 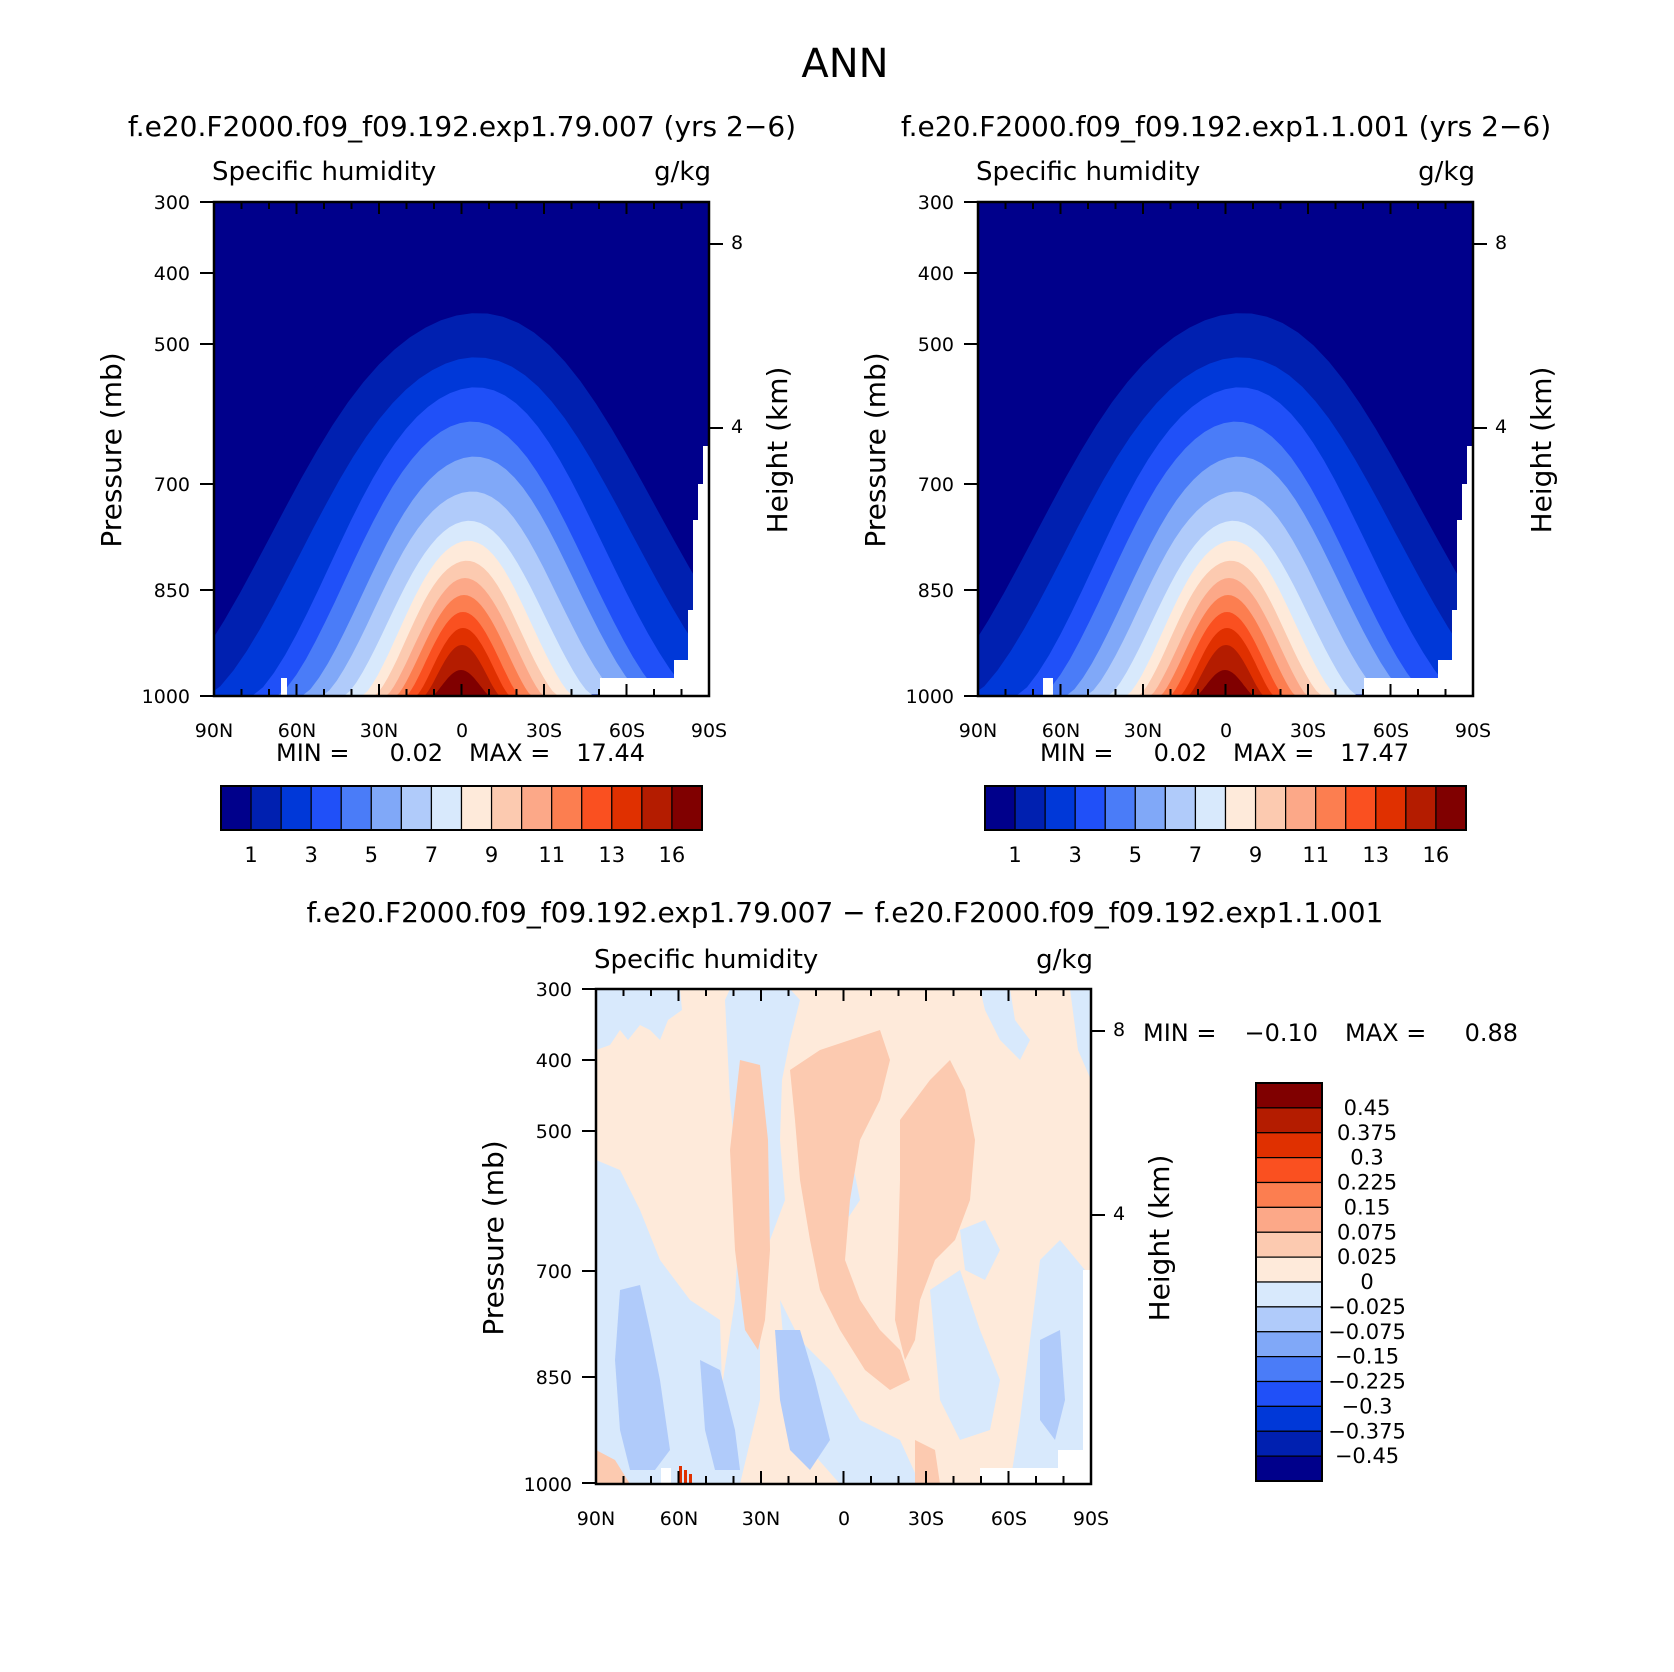 What do you see at coordinates (1367, 1456) in the screenshot?
I see `colorbar-tick-label: −0.45` at bounding box center [1367, 1456].